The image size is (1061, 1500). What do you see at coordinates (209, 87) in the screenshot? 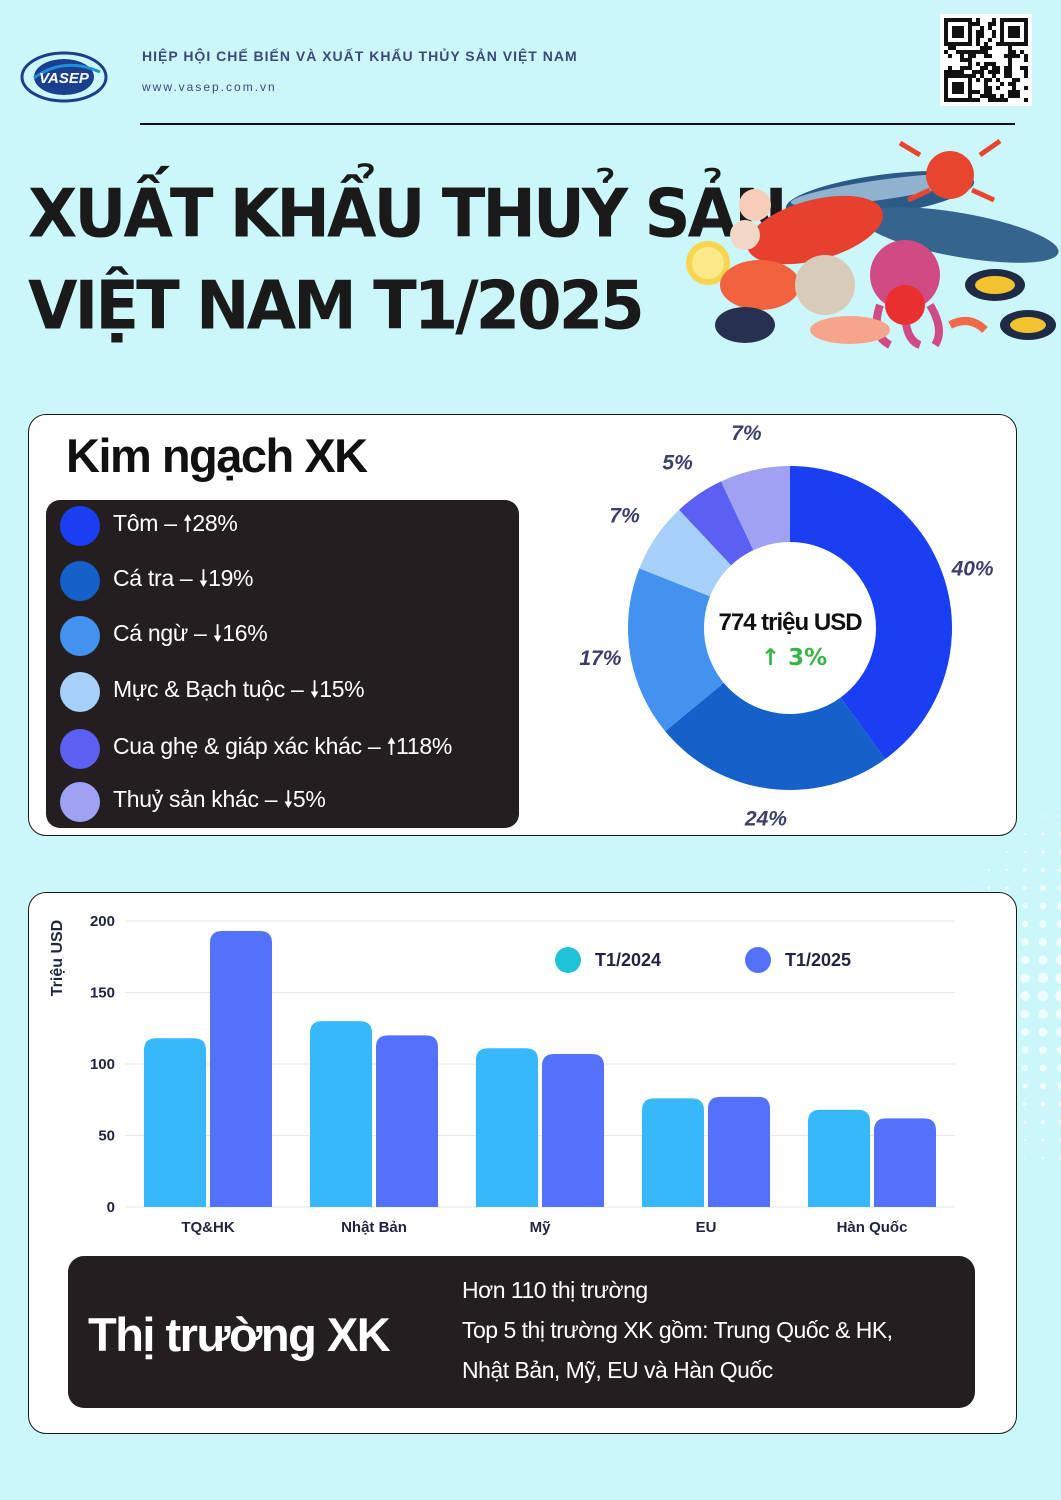
I see `website-link: www.vasep.com.vn` at bounding box center [209, 87].